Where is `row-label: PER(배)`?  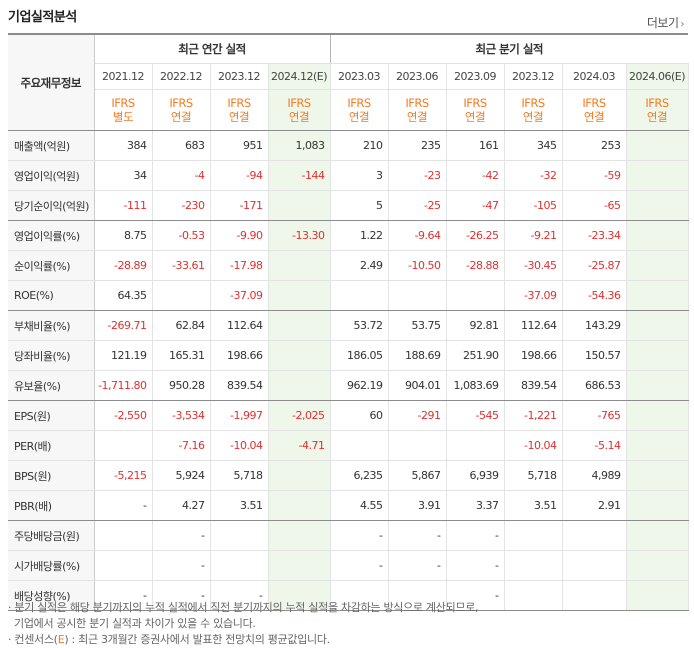 row-label: PER(배) is located at coordinates (51, 445).